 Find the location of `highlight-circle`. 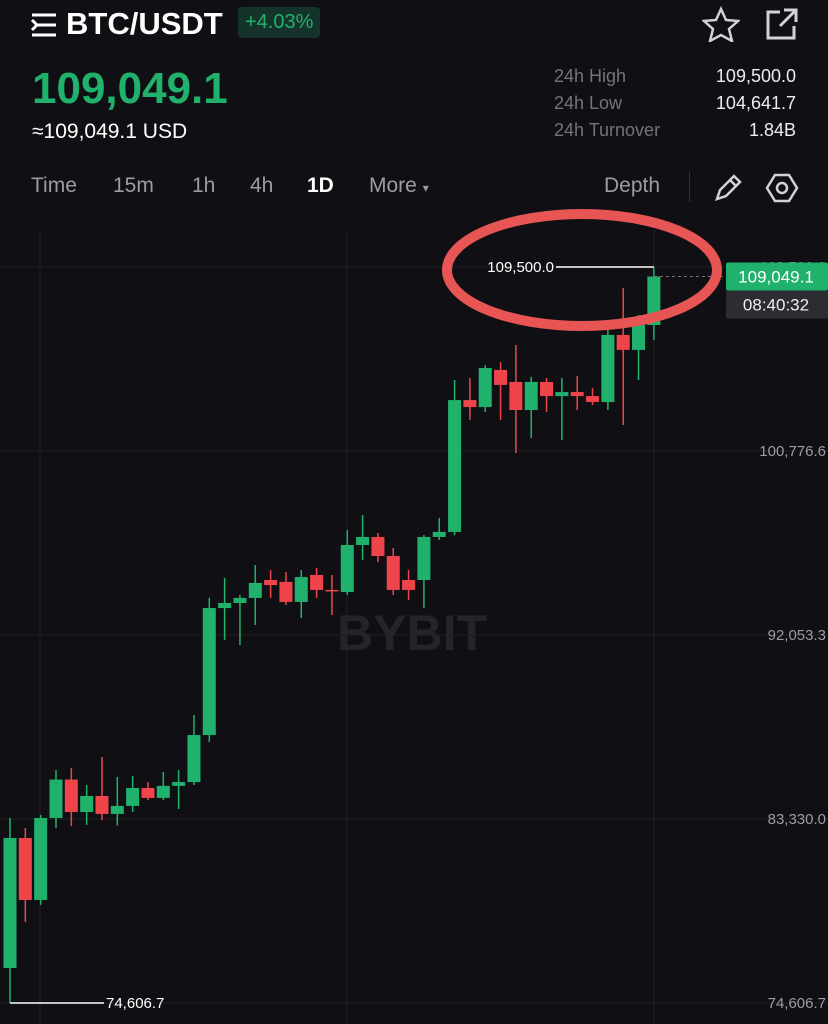

highlight-circle is located at coordinates (582, 270).